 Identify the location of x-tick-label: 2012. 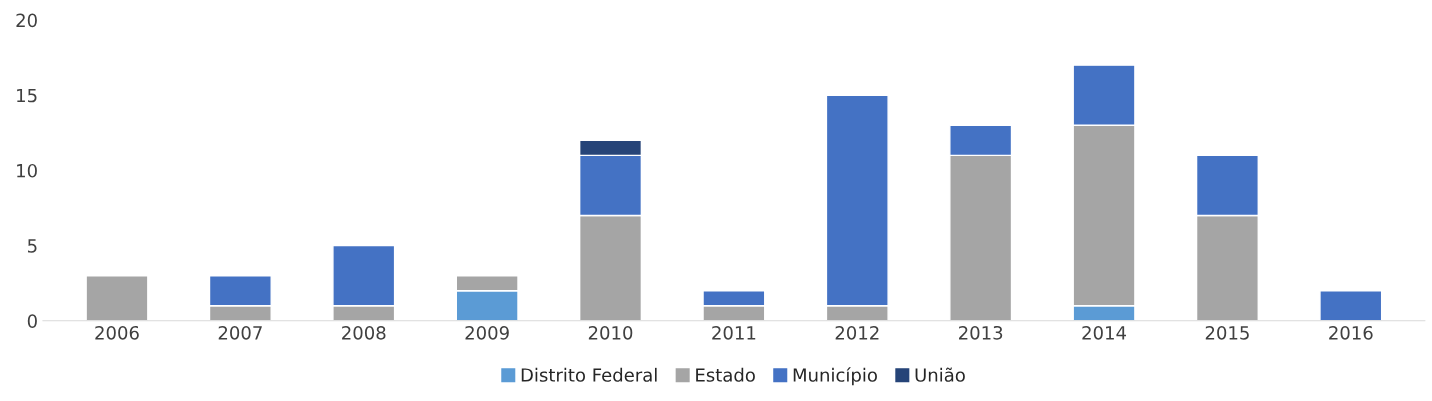
(857, 332).